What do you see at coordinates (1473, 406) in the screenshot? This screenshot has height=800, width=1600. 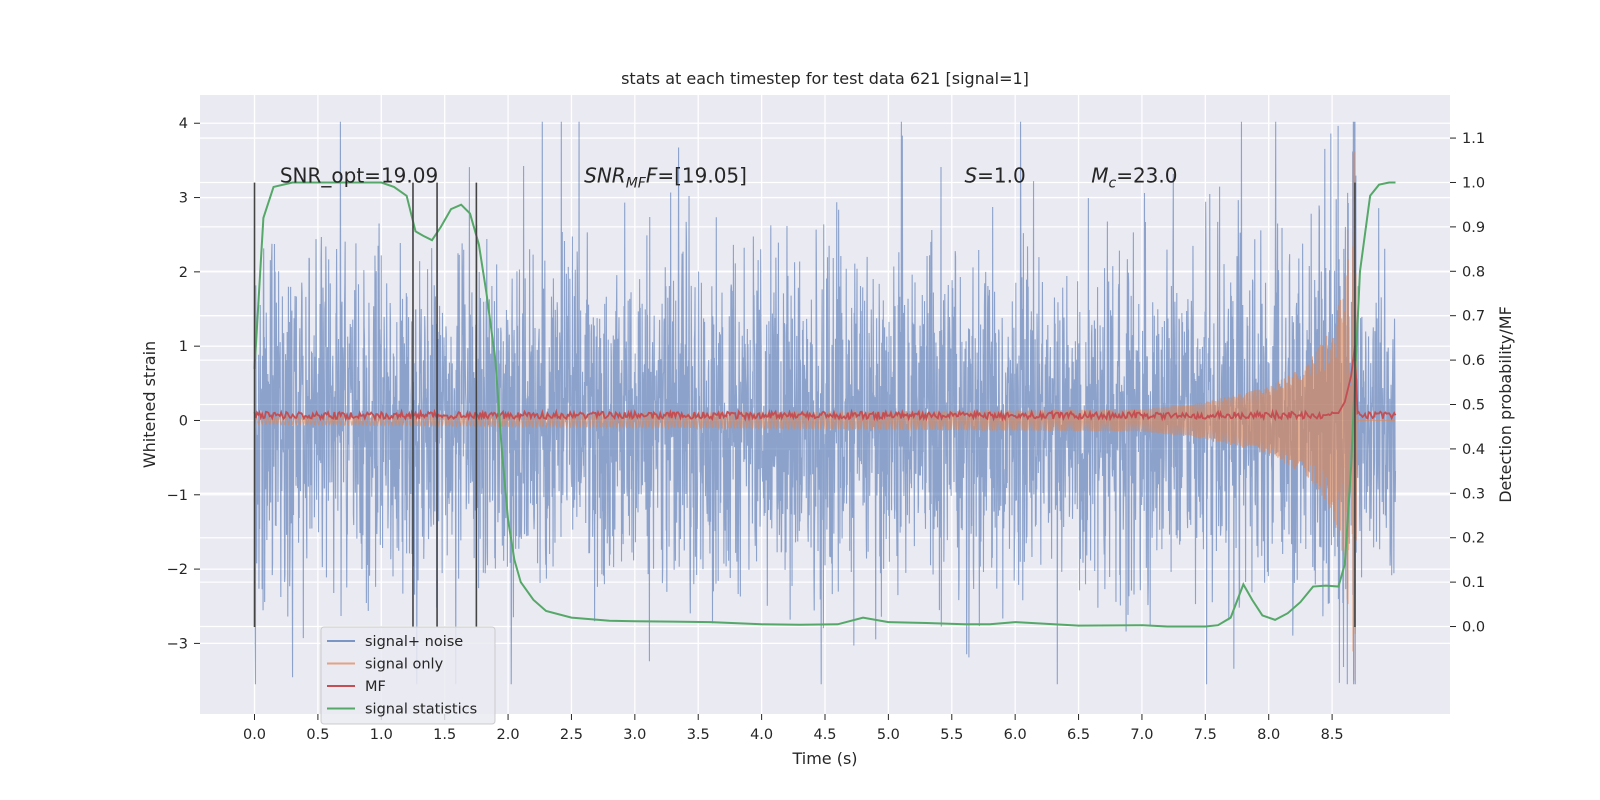 I see `y-right-tick-label: 0.5` at bounding box center [1473, 406].